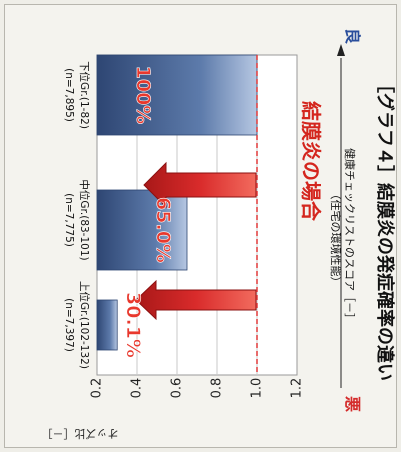 This screenshot has height=452, width=401. Describe the element at coordinates (137, 388) in the screenshot. I see `y-tick-label: 0.4` at that location.